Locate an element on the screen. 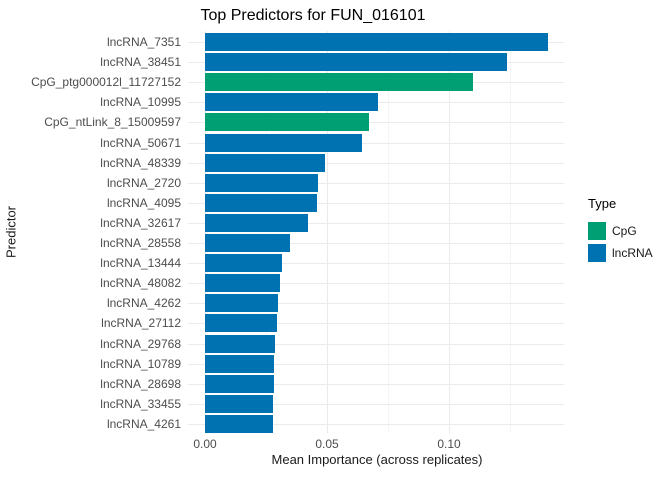 The image size is (672, 480). legend: Type CpG lncRNA is located at coordinates (620, 231).